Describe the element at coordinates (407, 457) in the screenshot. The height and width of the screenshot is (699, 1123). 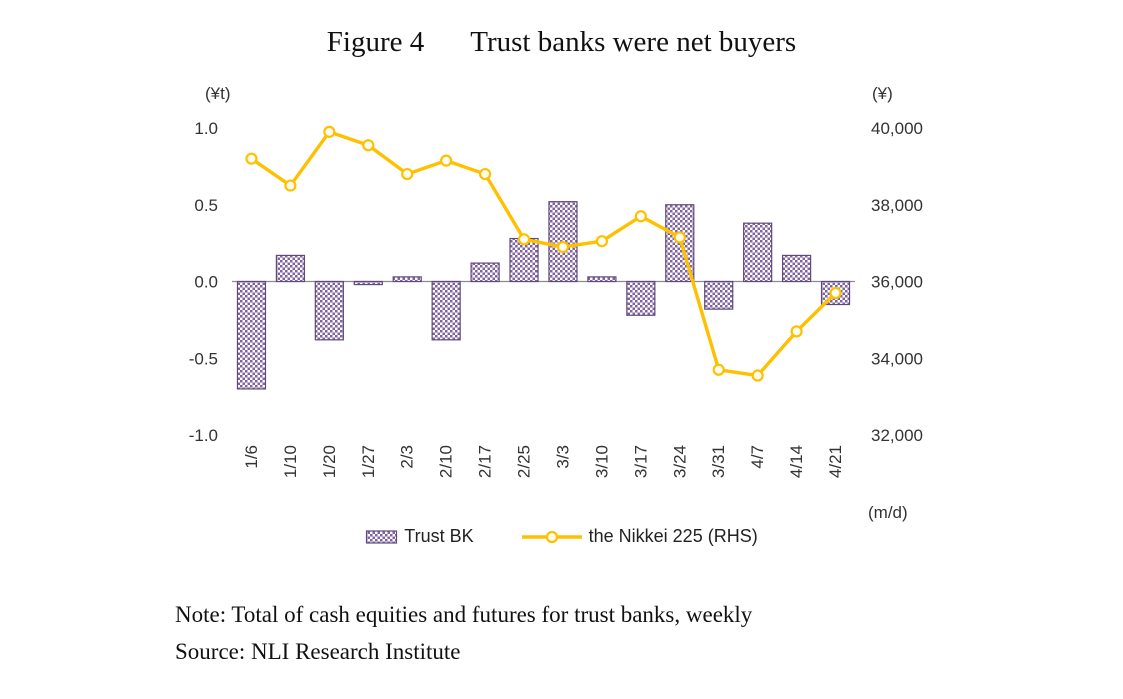
I see `svg-text: 2/3` at that location.